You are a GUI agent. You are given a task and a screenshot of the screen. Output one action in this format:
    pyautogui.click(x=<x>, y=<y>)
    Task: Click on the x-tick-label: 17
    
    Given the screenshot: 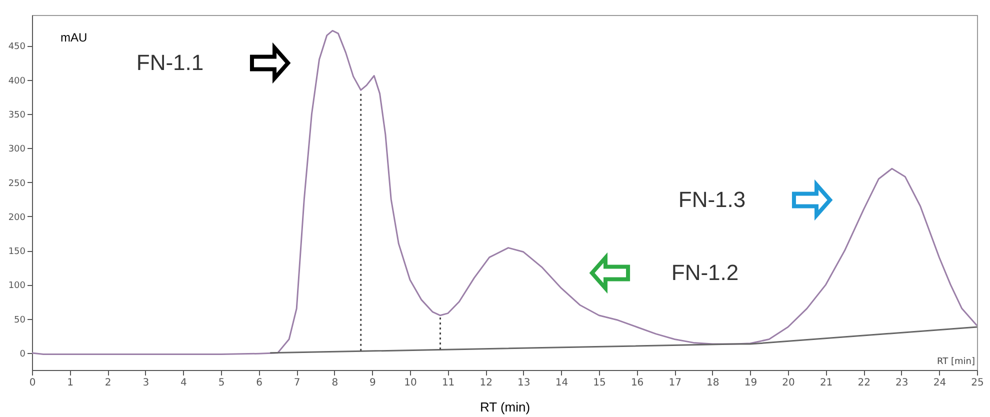 What is the action you would take?
    pyautogui.click(x=675, y=383)
    